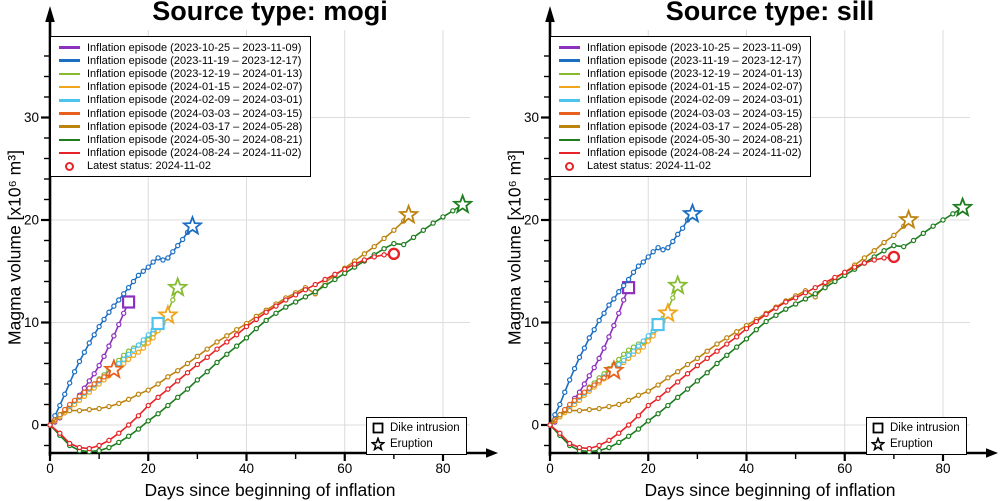 The image size is (1000, 501). I want to click on marker-legend: Dike intrusion Eruption, so click(916, 436).